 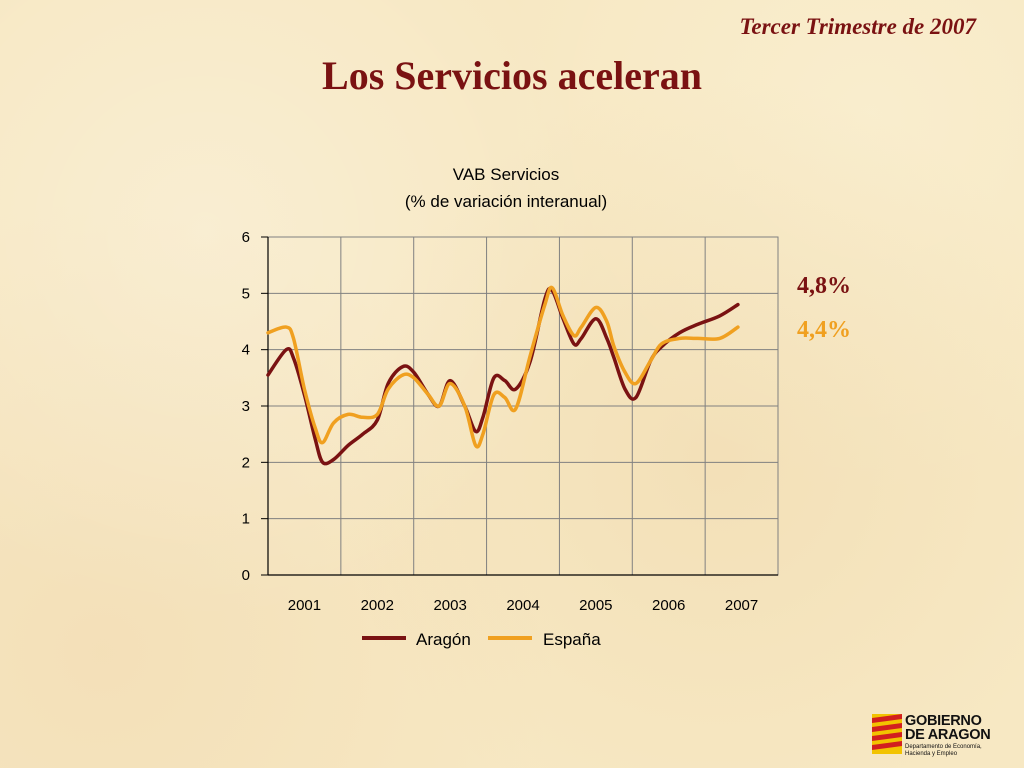 What do you see at coordinates (246, 350) in the screenshot?
I see `y-tick-label: 4` at bounding box center [246, 350].